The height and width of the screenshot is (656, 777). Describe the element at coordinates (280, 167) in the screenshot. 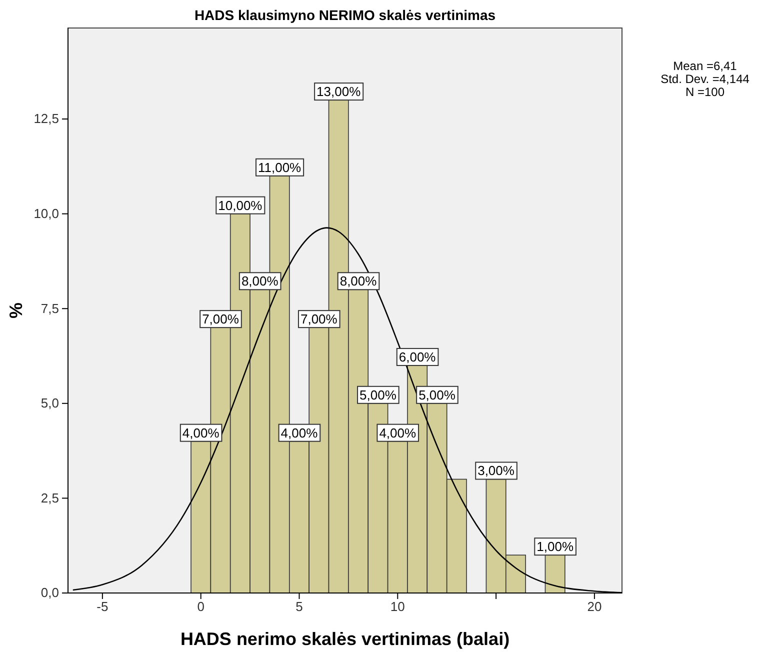

I see `data-label: 11,00%` at that location.